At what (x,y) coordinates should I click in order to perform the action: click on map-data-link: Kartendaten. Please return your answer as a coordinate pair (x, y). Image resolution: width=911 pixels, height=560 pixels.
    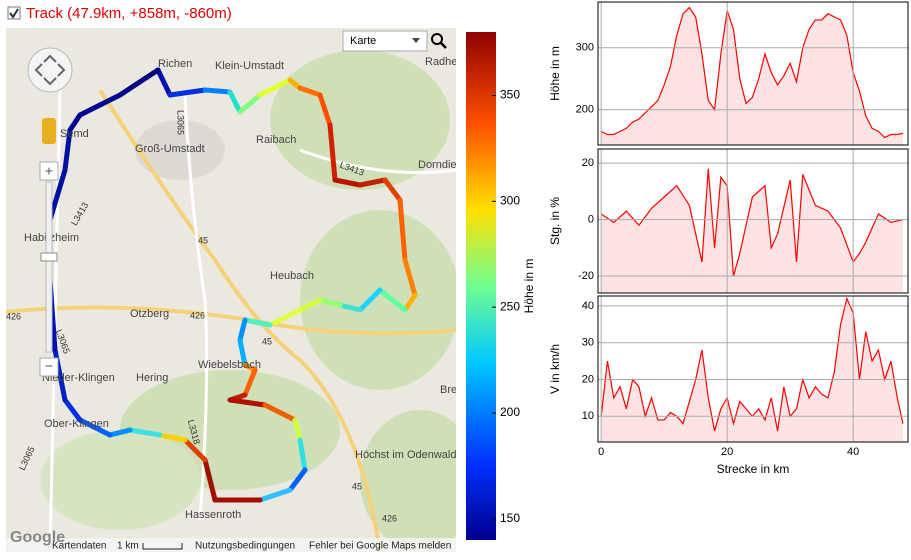
    Looking at the image, I should click on (79, 546).